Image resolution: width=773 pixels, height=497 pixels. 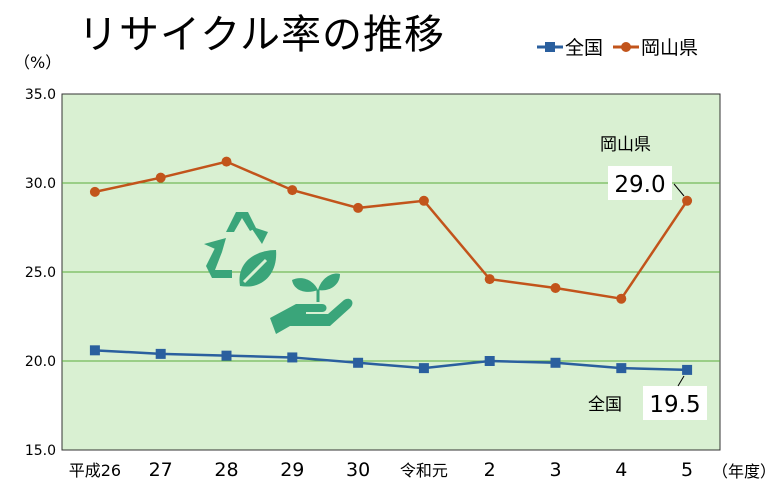 I want to click on y-tick-label: 15.0, so click(x=40, y=451).